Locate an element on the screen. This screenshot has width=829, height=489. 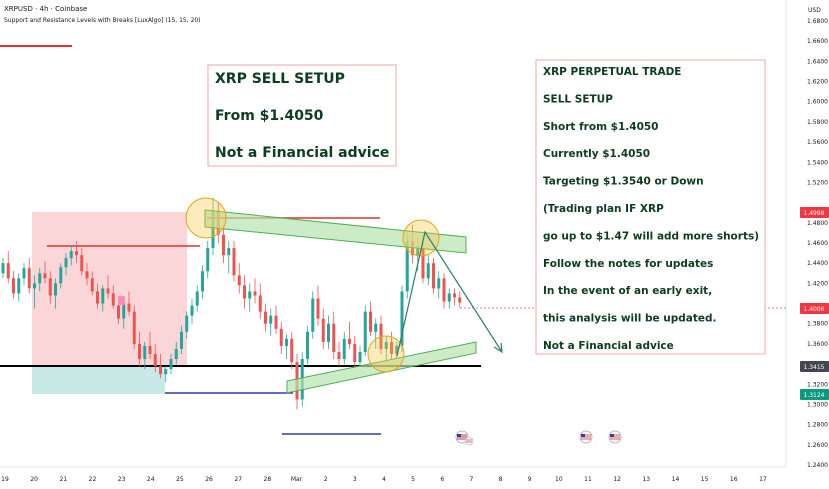
time-tick-label: 21 is located at coordinates (63, 479).